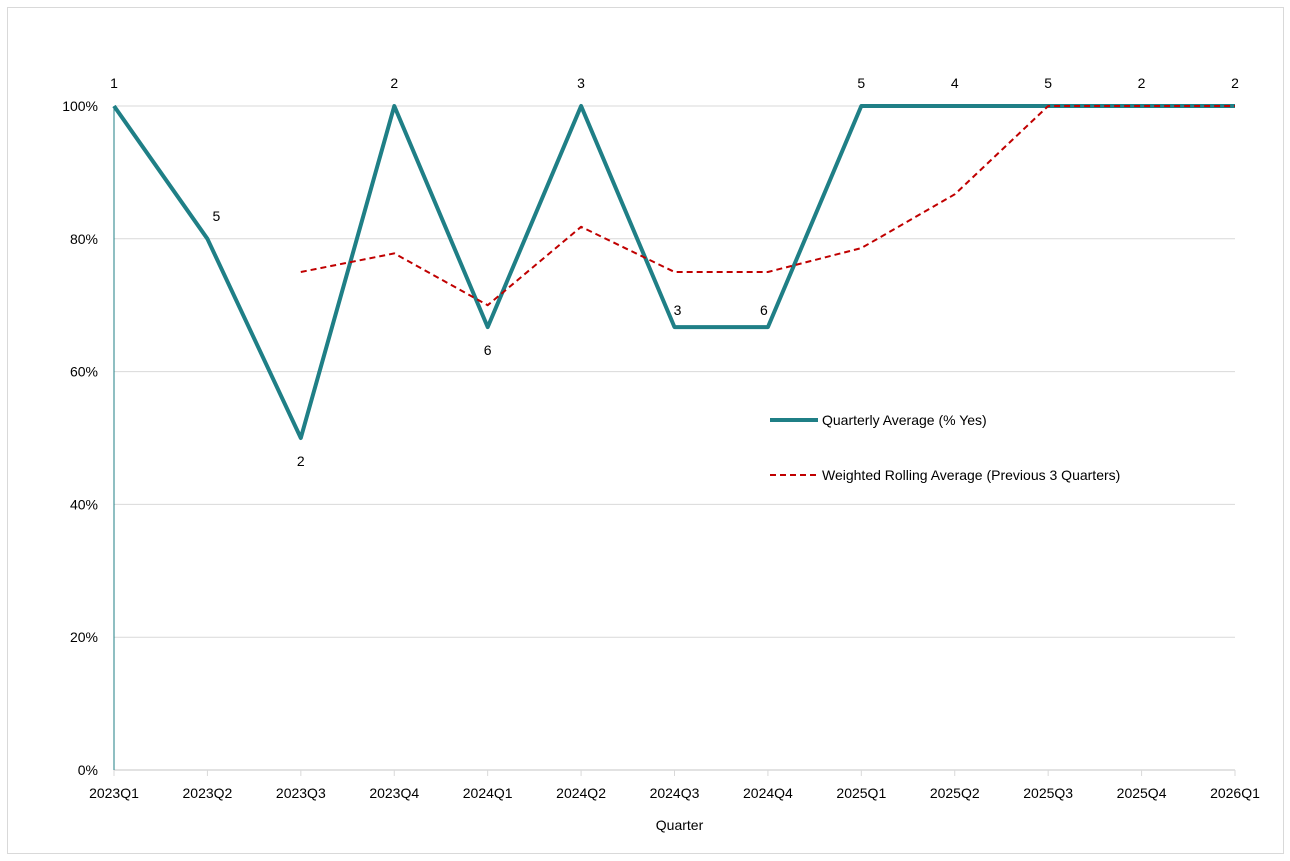 This screenshot has height=861, width=1290. What do you see at coordinates (488, 793) in the screenshot?
I see `x-tick-label: 2024Q1` at bounding box center [488, 793].